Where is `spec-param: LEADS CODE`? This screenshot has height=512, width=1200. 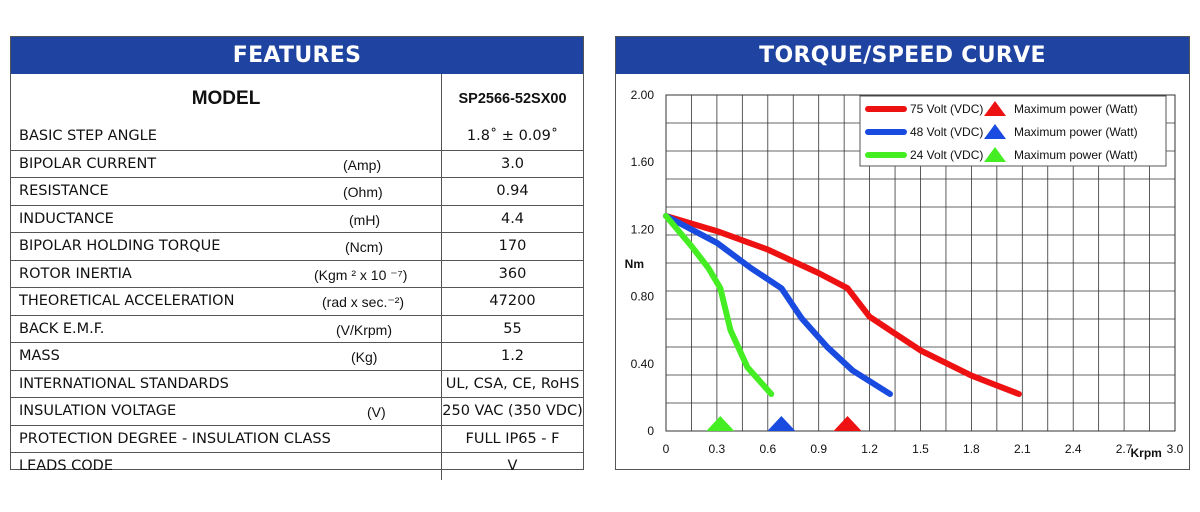
spec-param: LEADS CODE is located at coordinates (66, 466).